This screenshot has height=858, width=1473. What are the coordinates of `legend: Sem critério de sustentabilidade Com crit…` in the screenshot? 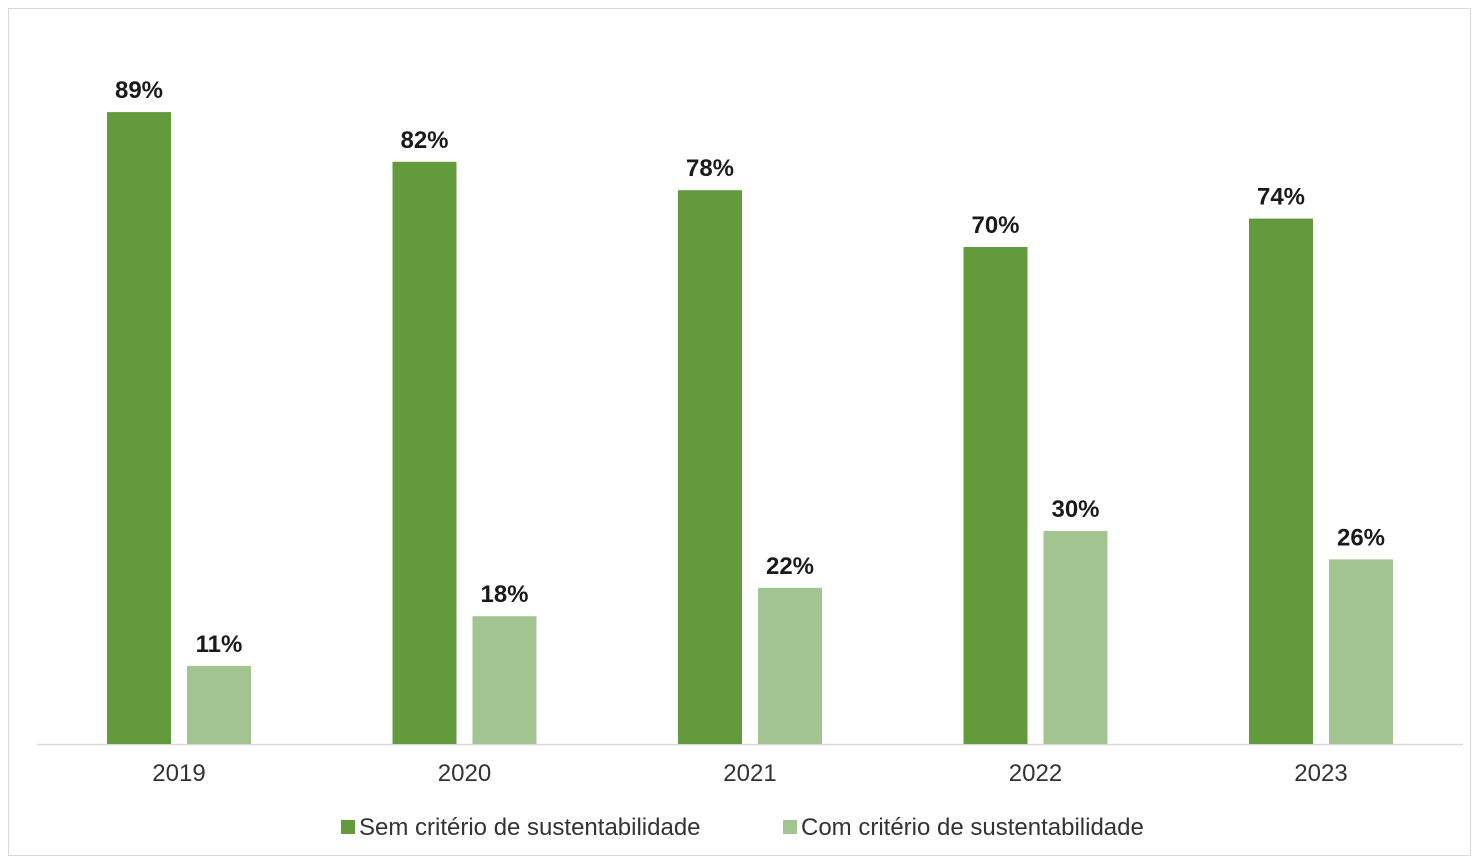 It's located at (742, 827).